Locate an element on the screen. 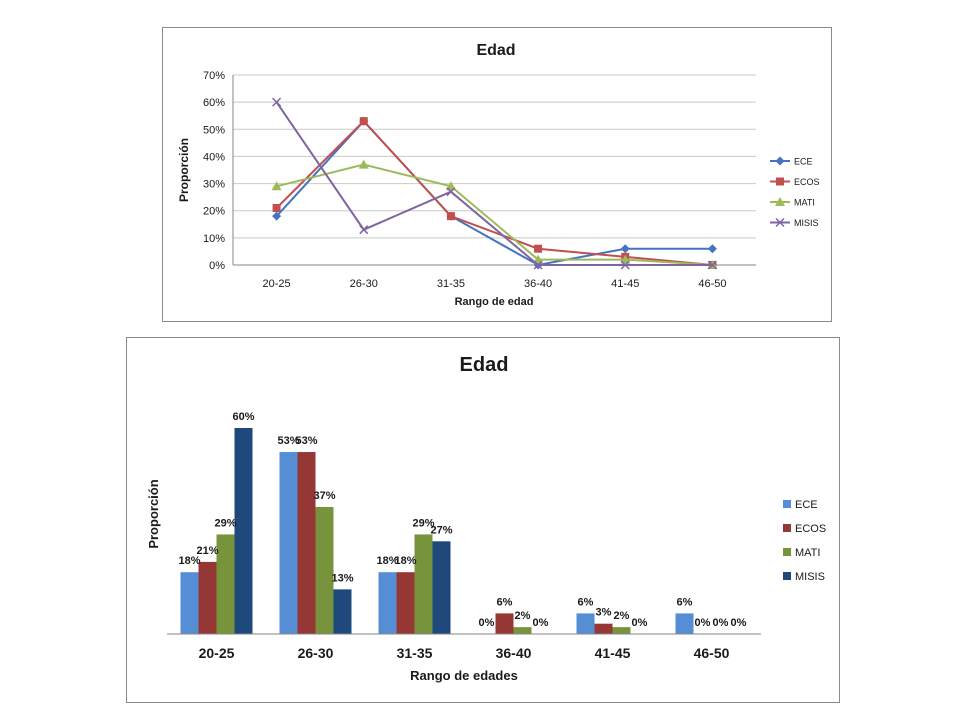 The image size is (960, 720). line-chart-x-tick-labels: 20-25 26-30 31-35 36-40 41-45 46-50 is located at coordinates (495, 284).